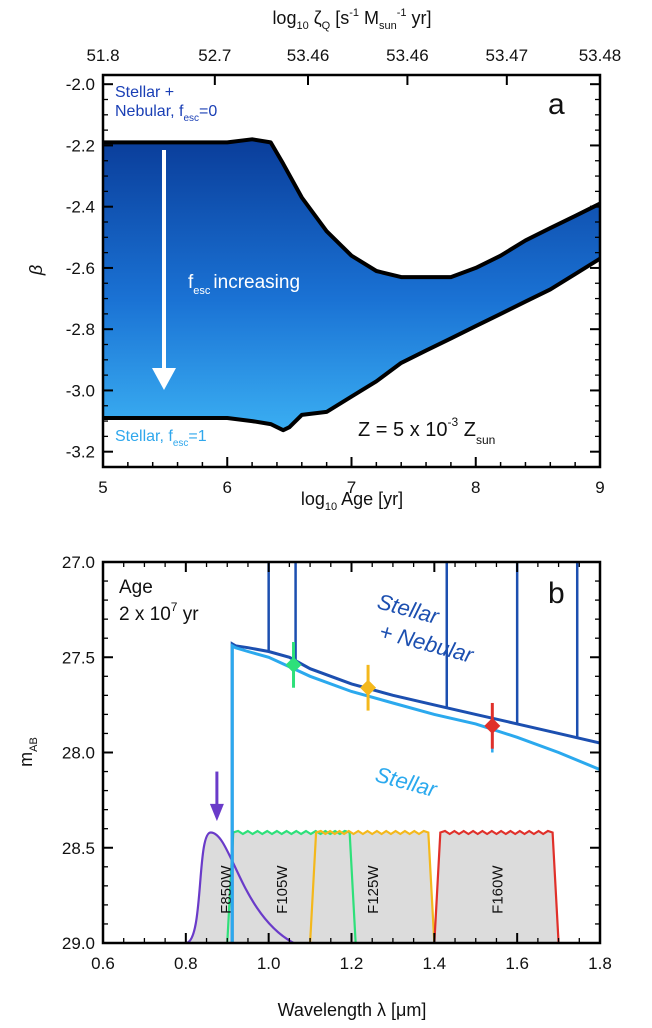 This screenshot has width=652, height=1028. Describe the element at coordinates (556, 593) in the screenshot. I see `panel-b-letter: b` at that location.